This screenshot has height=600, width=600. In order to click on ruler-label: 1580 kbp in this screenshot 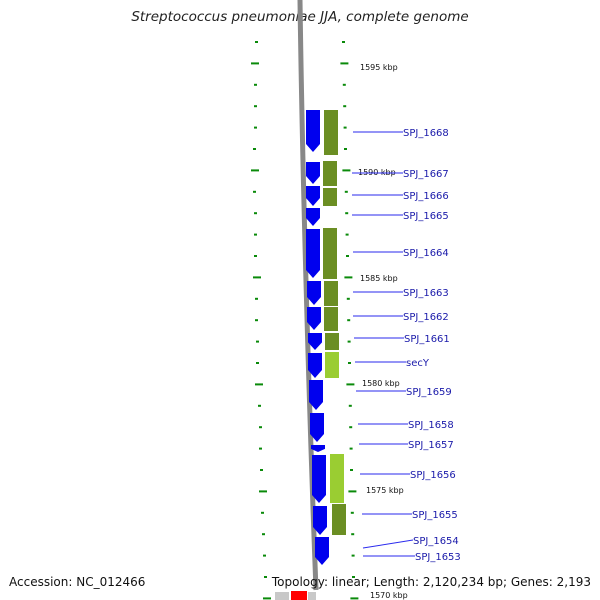, I will do `click(381, 383)`.